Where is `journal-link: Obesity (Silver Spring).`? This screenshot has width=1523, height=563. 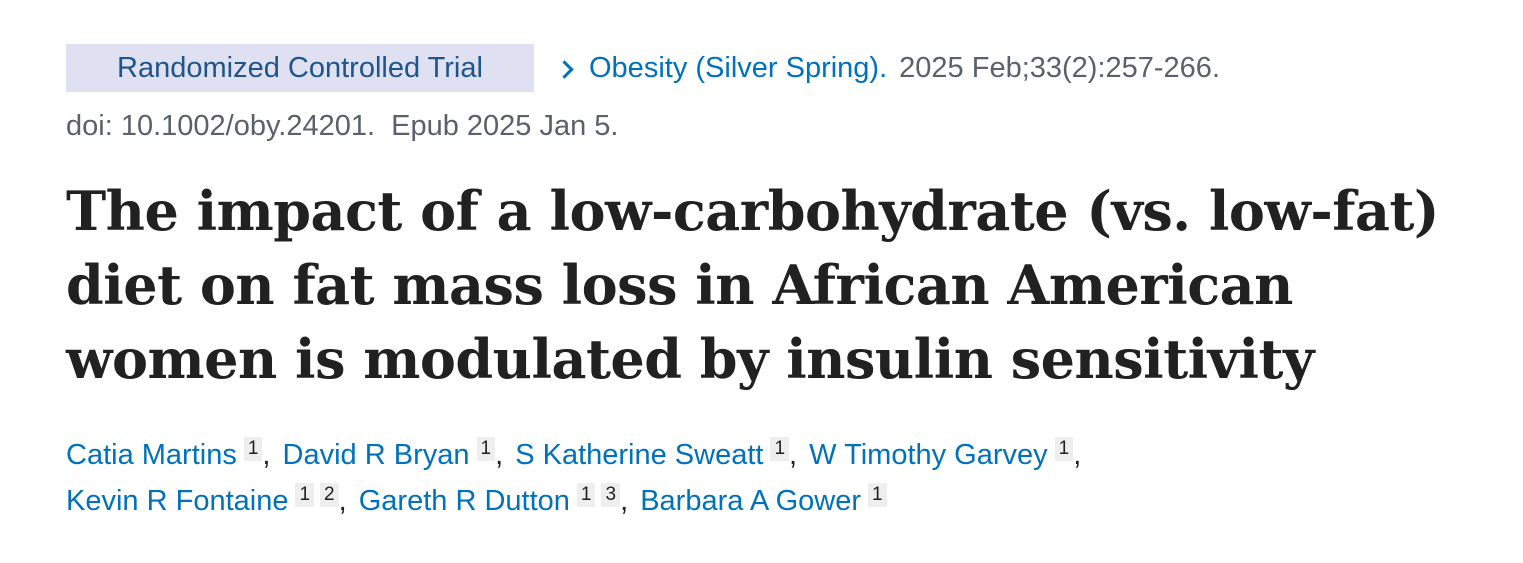 journal-link: Obesity (Silver Spring). is located at coordinates (721, 68).